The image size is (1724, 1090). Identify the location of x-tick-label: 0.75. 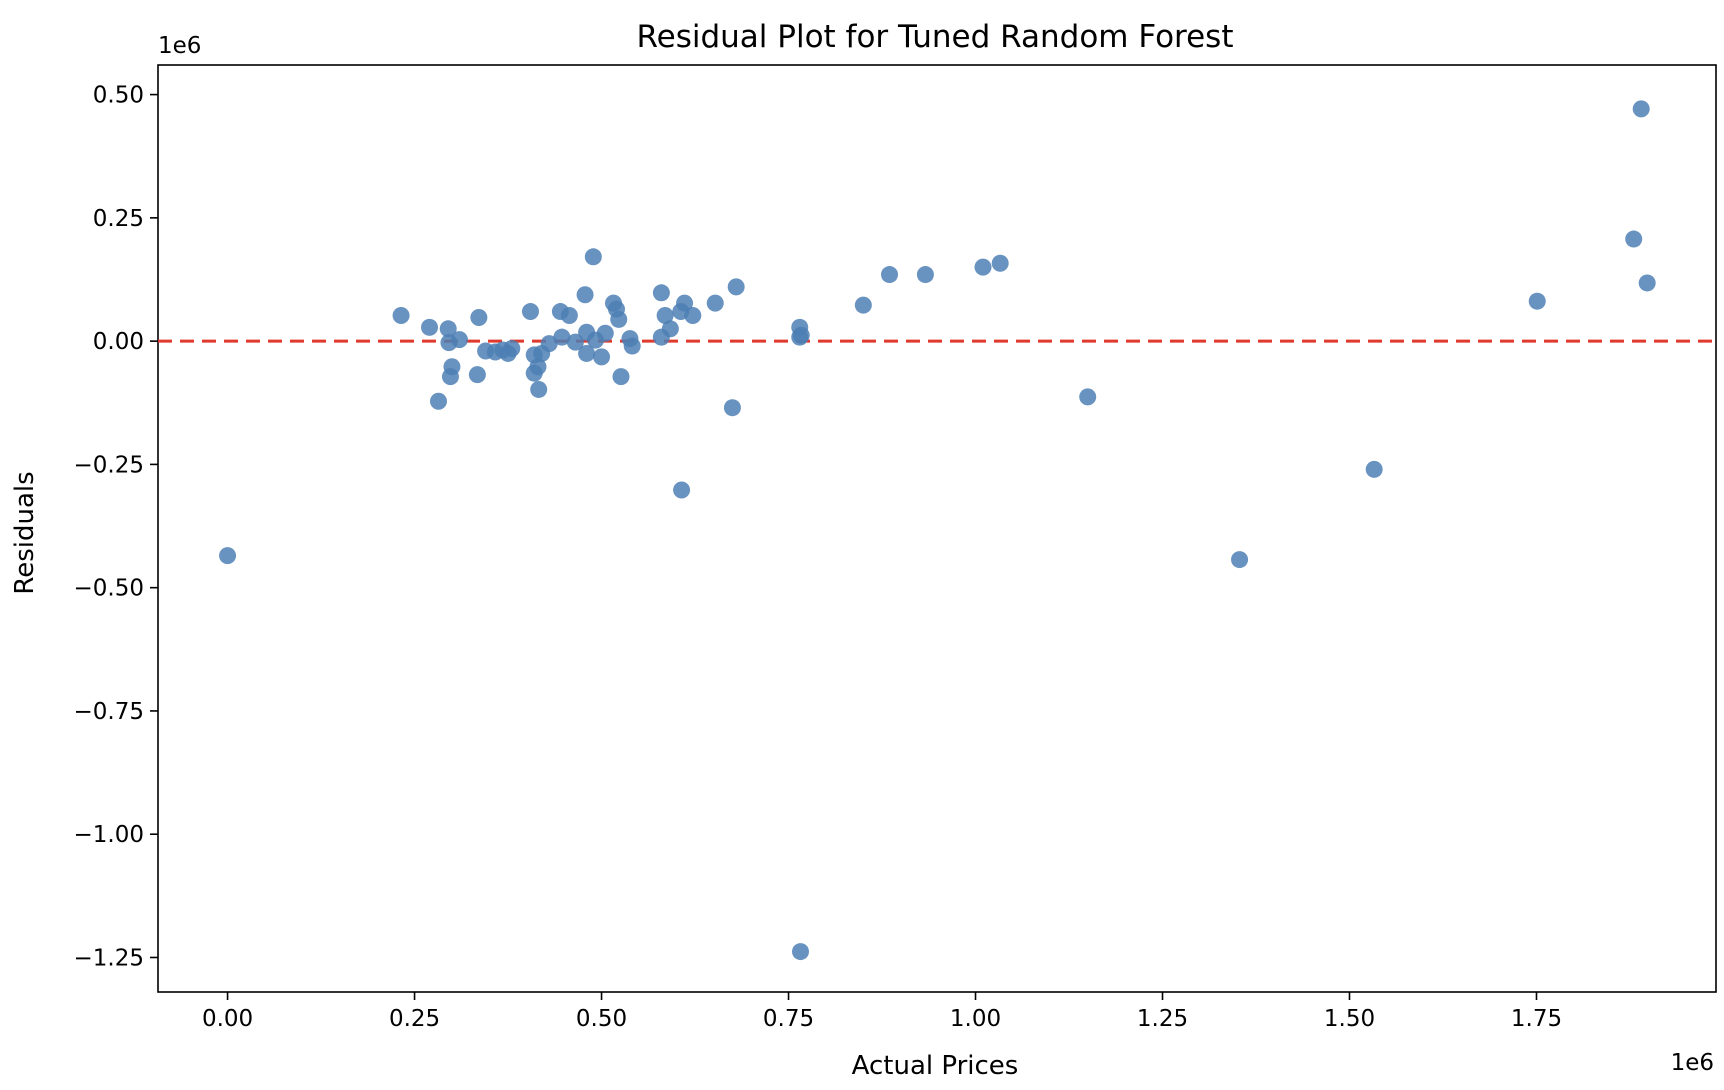
(788, 1019).